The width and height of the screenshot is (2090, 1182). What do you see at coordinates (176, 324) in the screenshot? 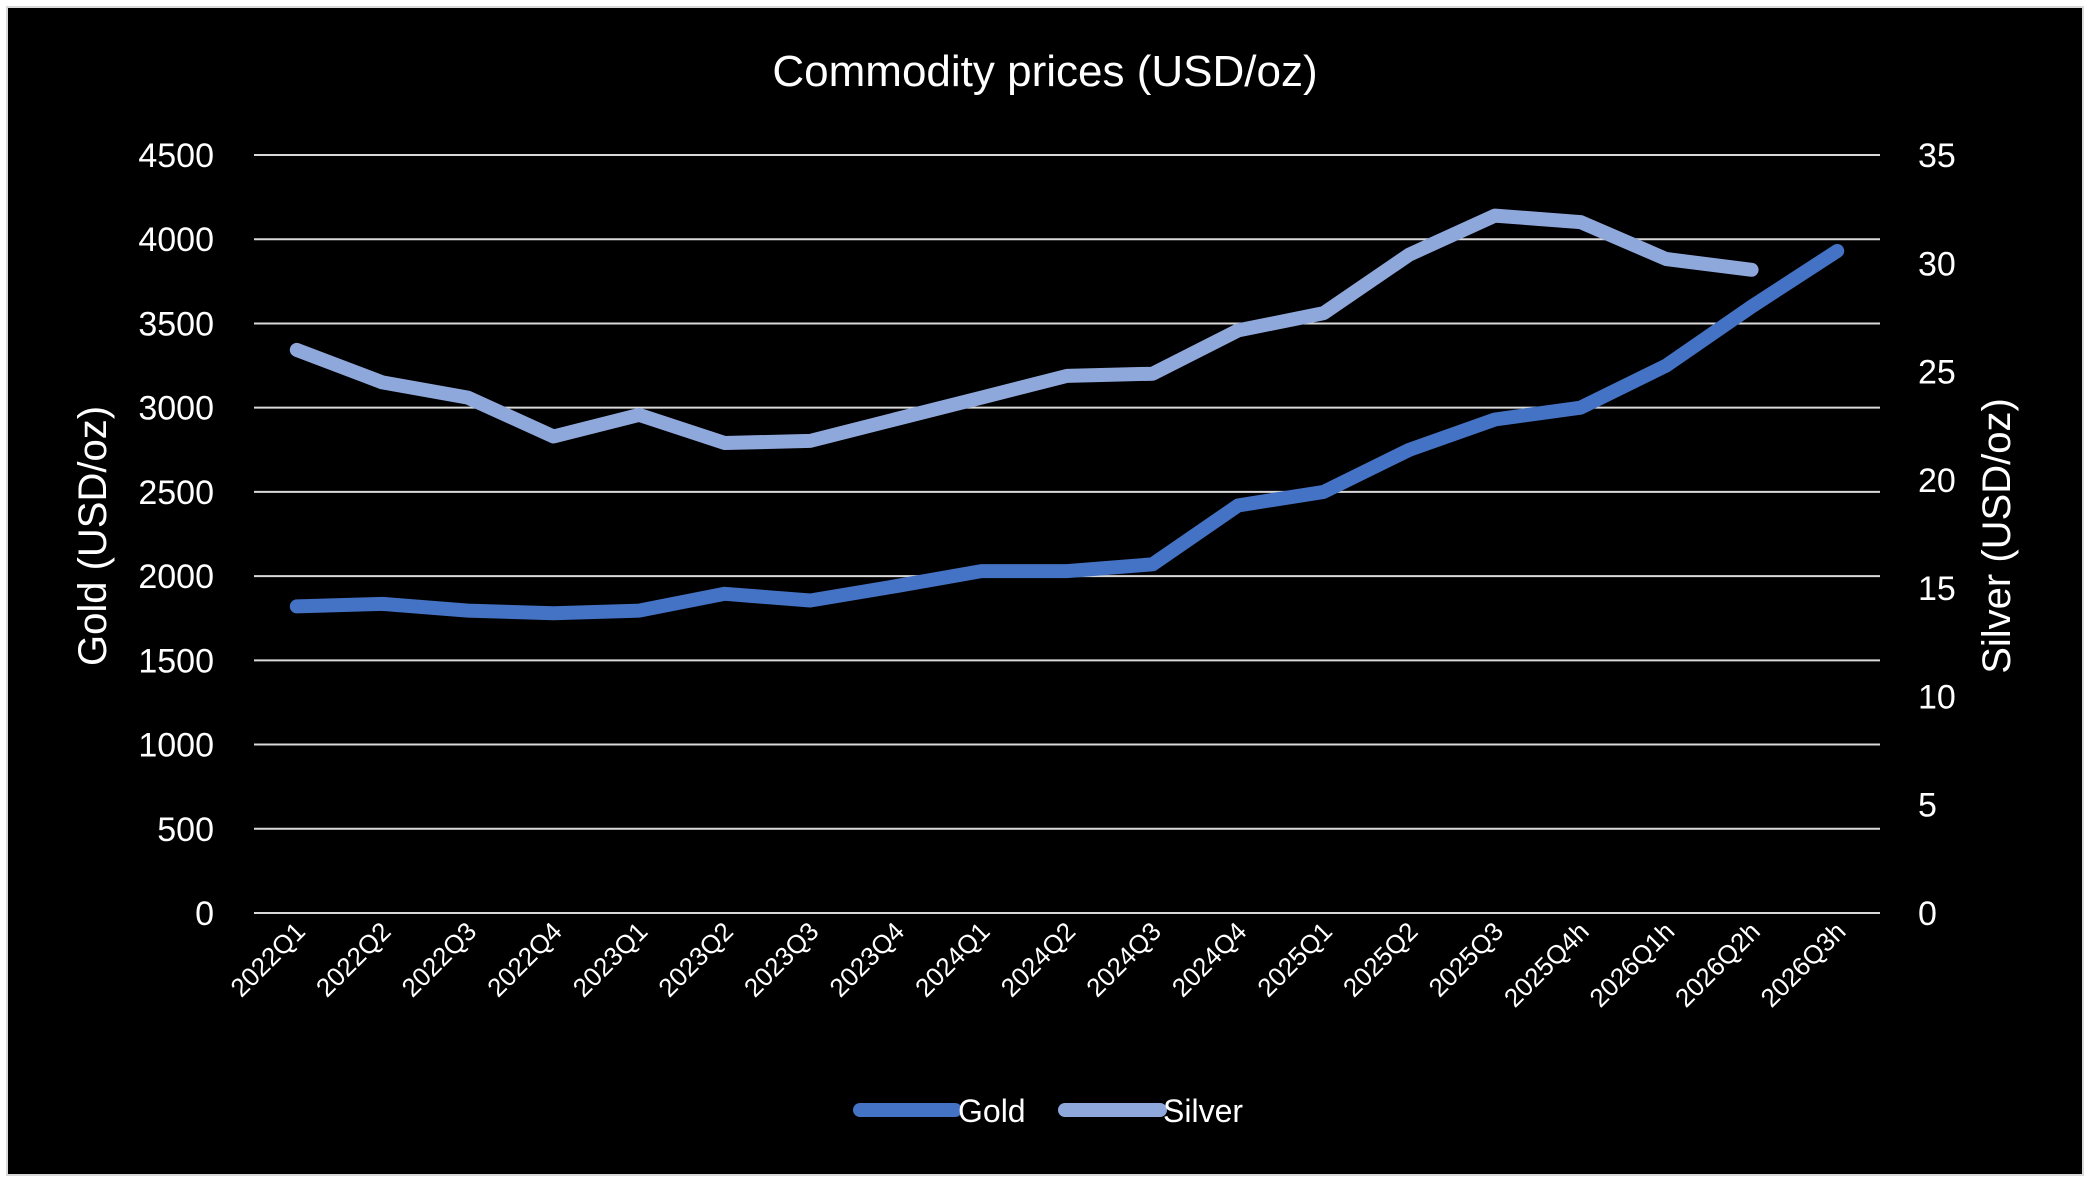
I see `y-left-tick-label: 3500` at bounding box center [176, 324].